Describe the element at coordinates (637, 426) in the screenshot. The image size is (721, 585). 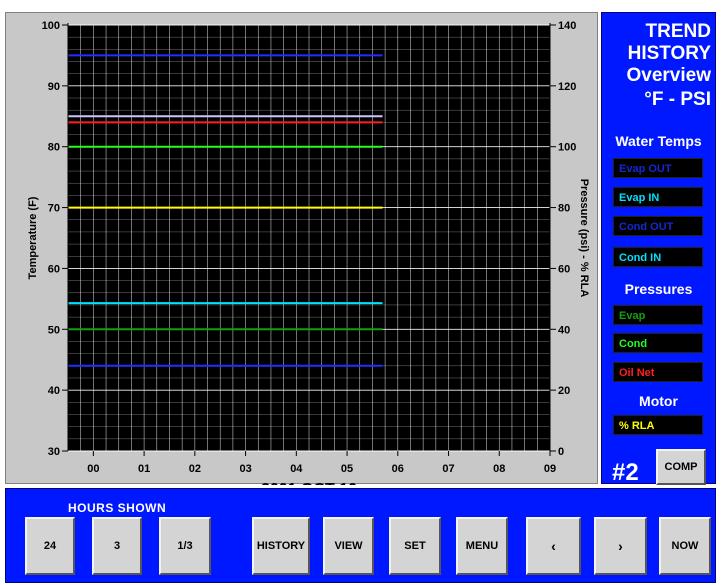
I see `legend-label: % RLA` at that location.